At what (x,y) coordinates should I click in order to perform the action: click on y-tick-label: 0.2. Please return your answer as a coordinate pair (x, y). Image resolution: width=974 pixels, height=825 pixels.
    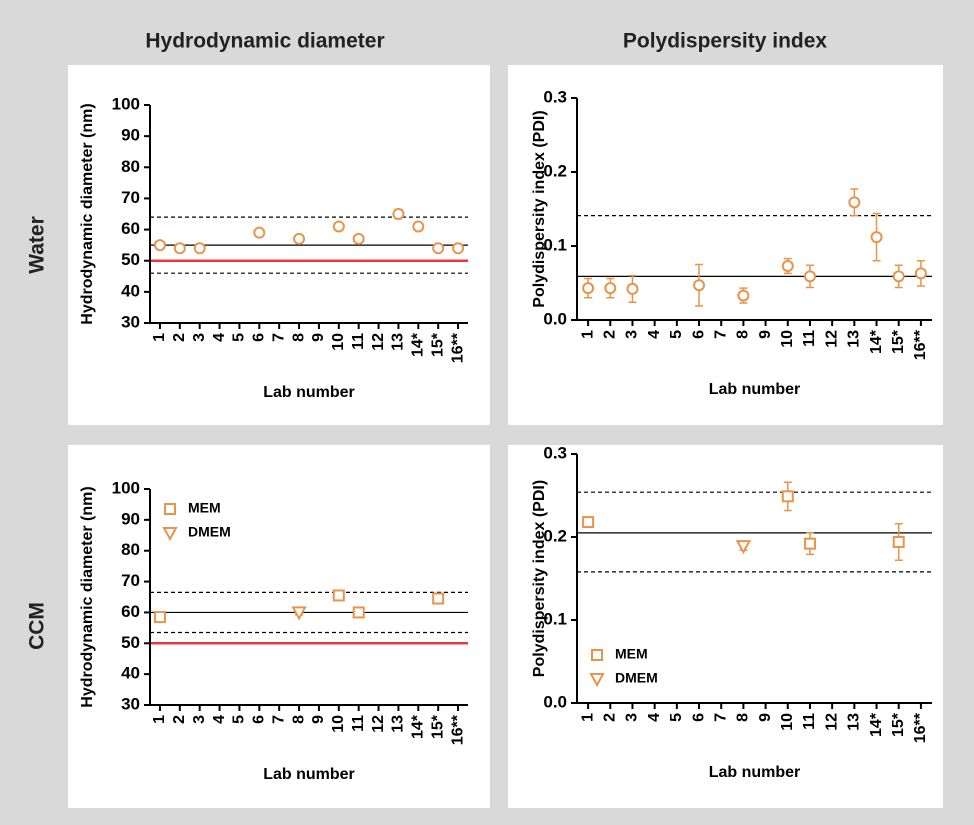
    Looking at the image, I should click on (555, 170).